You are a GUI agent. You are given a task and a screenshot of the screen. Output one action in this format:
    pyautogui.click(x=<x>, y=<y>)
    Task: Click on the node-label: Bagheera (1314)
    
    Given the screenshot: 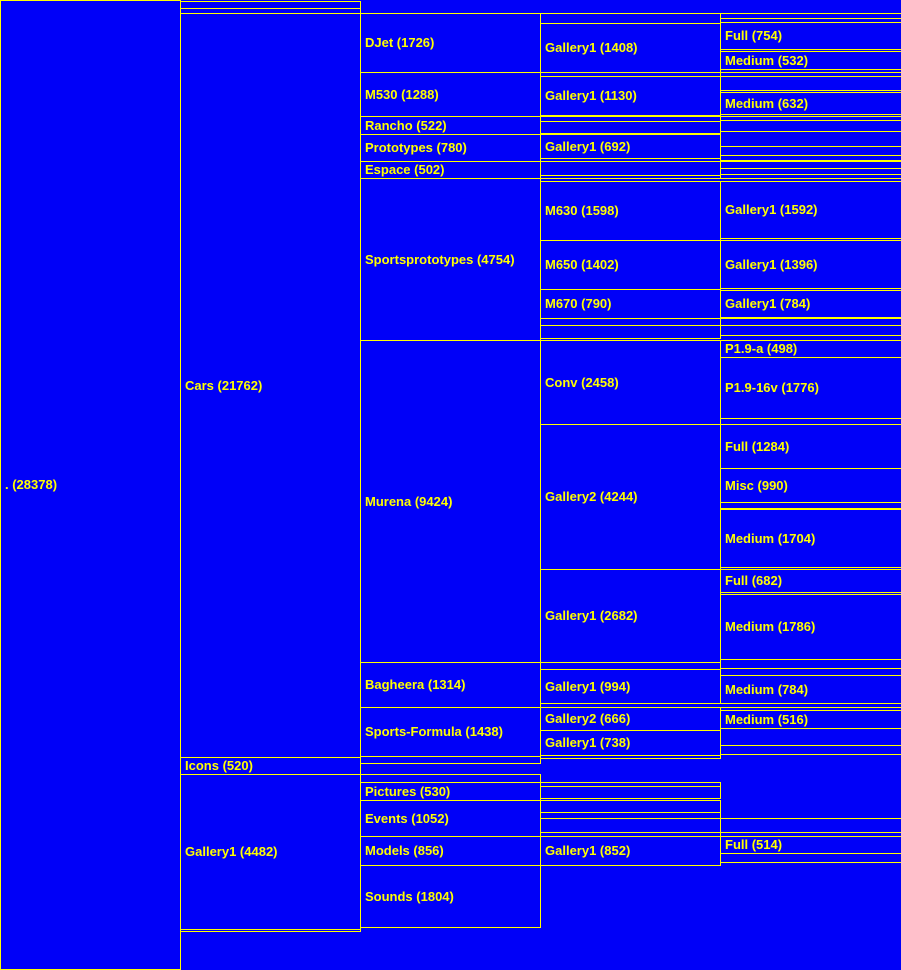 What is the action you would take?
    pyautogui.click(x=415, y=684)
    